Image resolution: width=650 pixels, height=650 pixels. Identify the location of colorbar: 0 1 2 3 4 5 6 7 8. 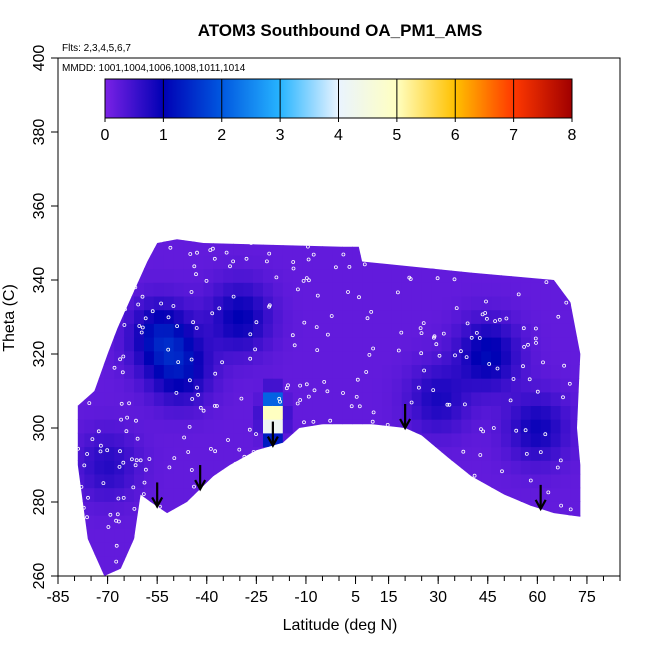
(339, 111).